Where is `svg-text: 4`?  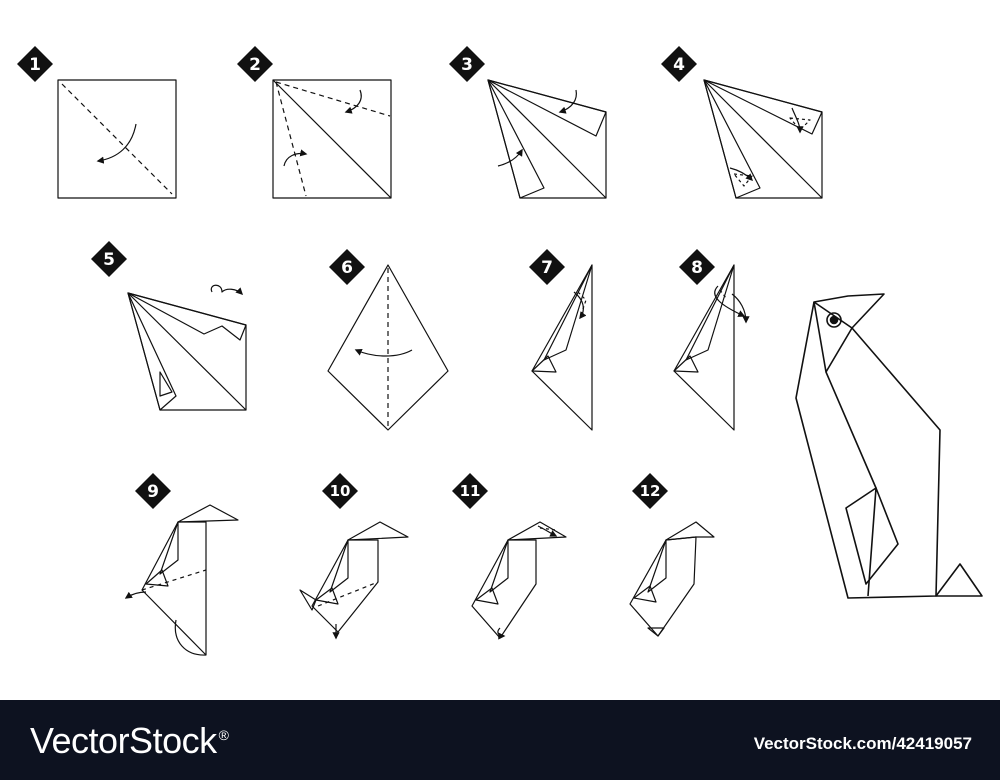
svg-text: 4 is located at coordinates (679, 65).